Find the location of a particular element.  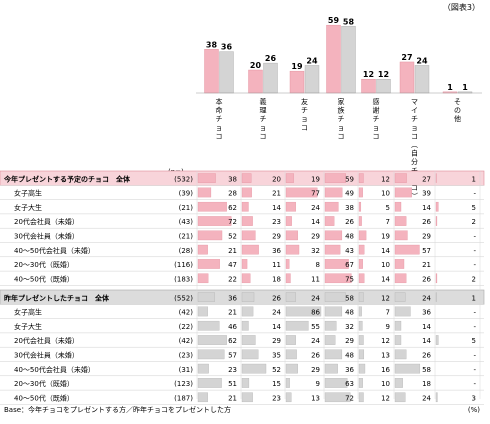

cell-value-s0-r1-c5: 39 is located at coordinates (426, 194).